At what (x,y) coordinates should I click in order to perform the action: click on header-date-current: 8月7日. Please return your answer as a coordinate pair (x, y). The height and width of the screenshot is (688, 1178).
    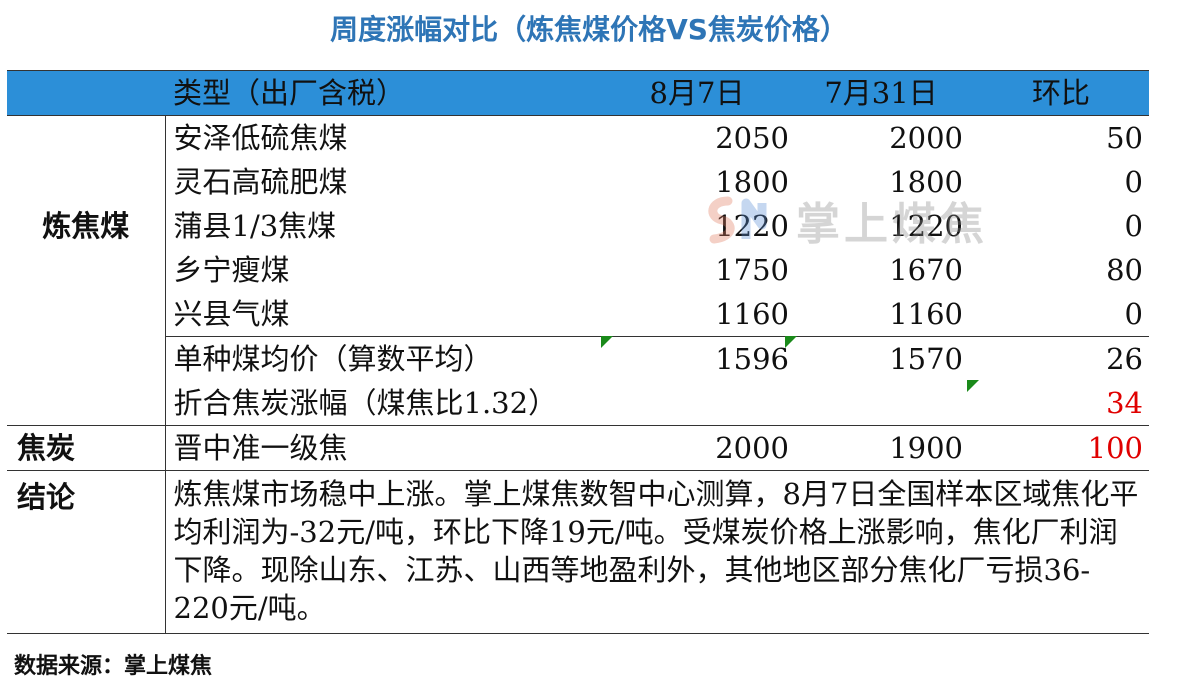
    Looking at the image, I should click on (697, 93).